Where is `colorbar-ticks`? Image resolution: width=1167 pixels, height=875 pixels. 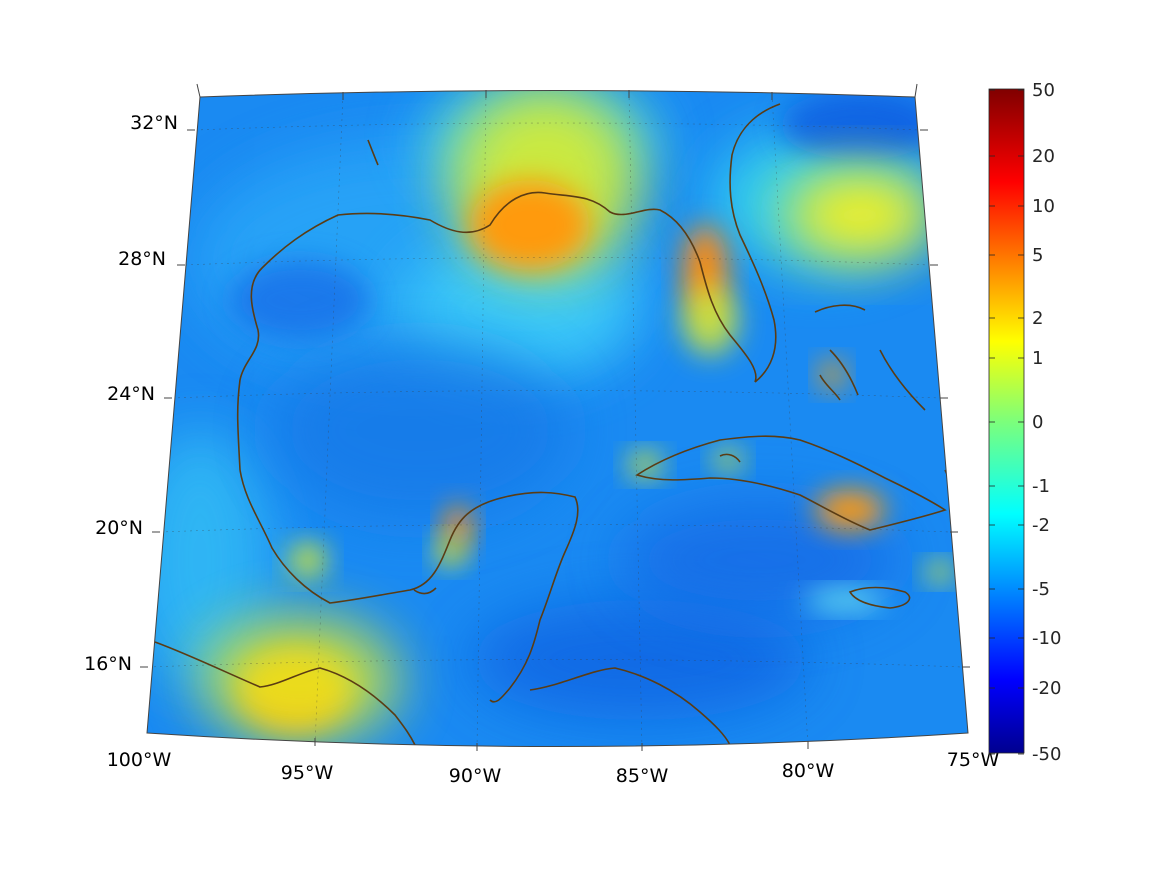
colorbar-ticks is located at coordinates (1006, 422).